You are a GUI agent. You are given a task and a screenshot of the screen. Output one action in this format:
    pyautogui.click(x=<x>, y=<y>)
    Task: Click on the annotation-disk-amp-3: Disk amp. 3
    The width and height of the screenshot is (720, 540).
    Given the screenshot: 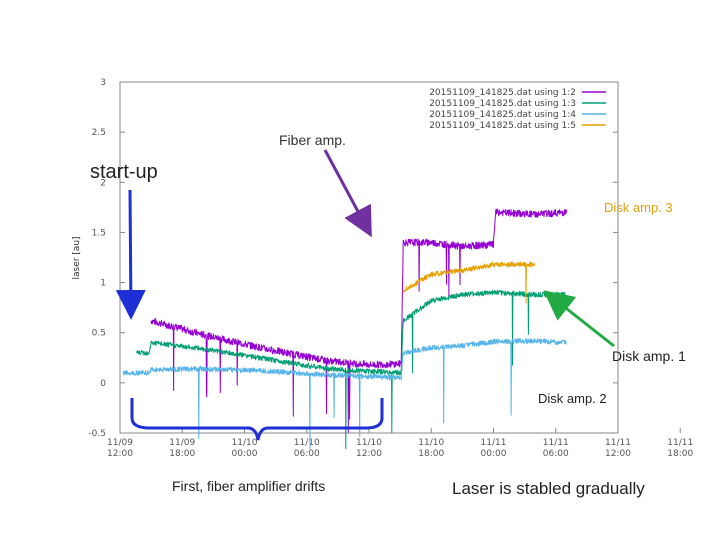 What is the action you would take?
    pyautogui.click(x=638, y=207)
    